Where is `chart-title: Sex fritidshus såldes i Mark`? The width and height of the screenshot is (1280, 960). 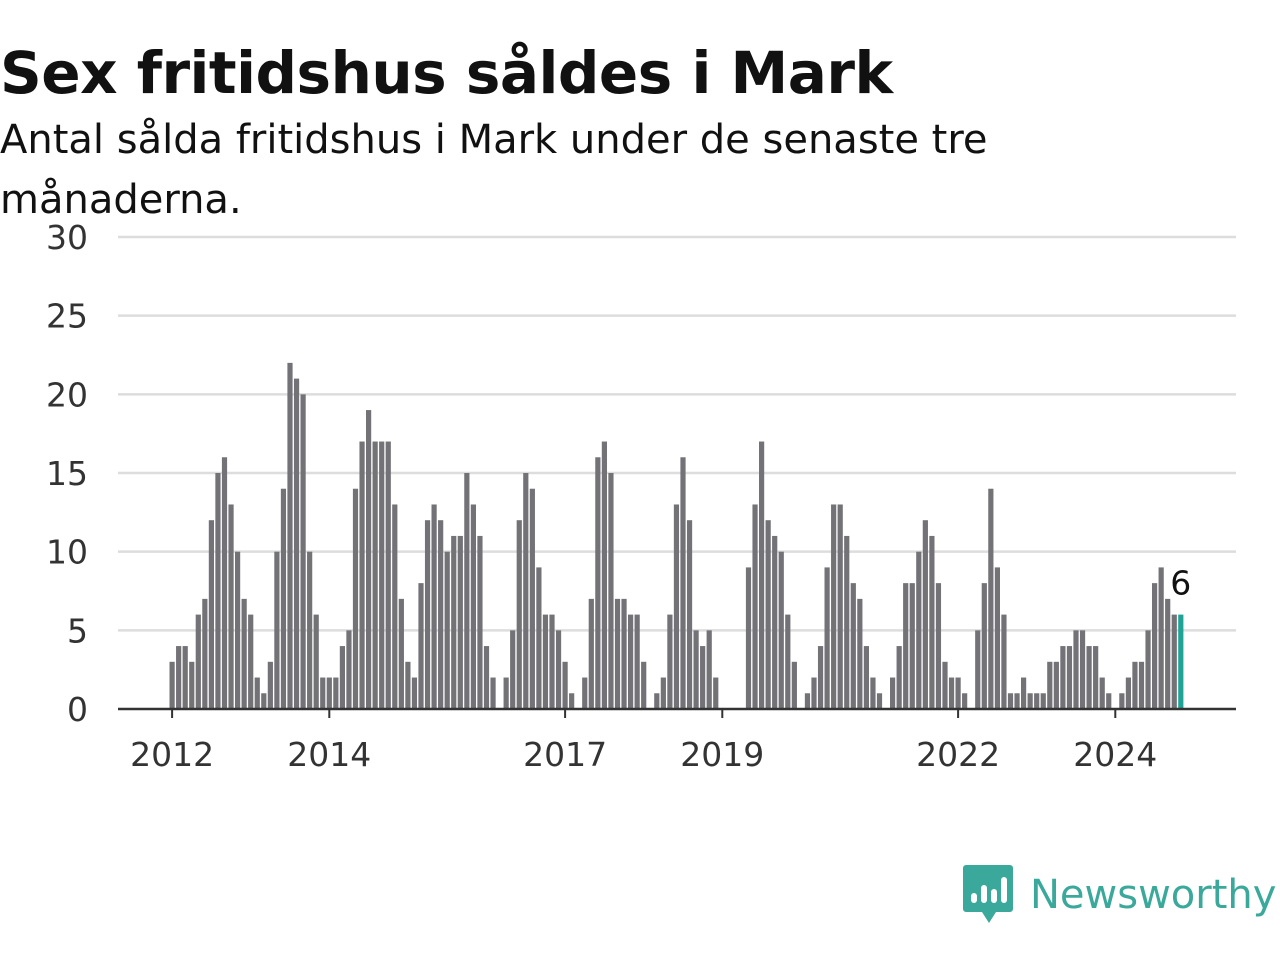
chart-title: Sex fritidshus såldes i Mark is located at coordinates (446, 73).